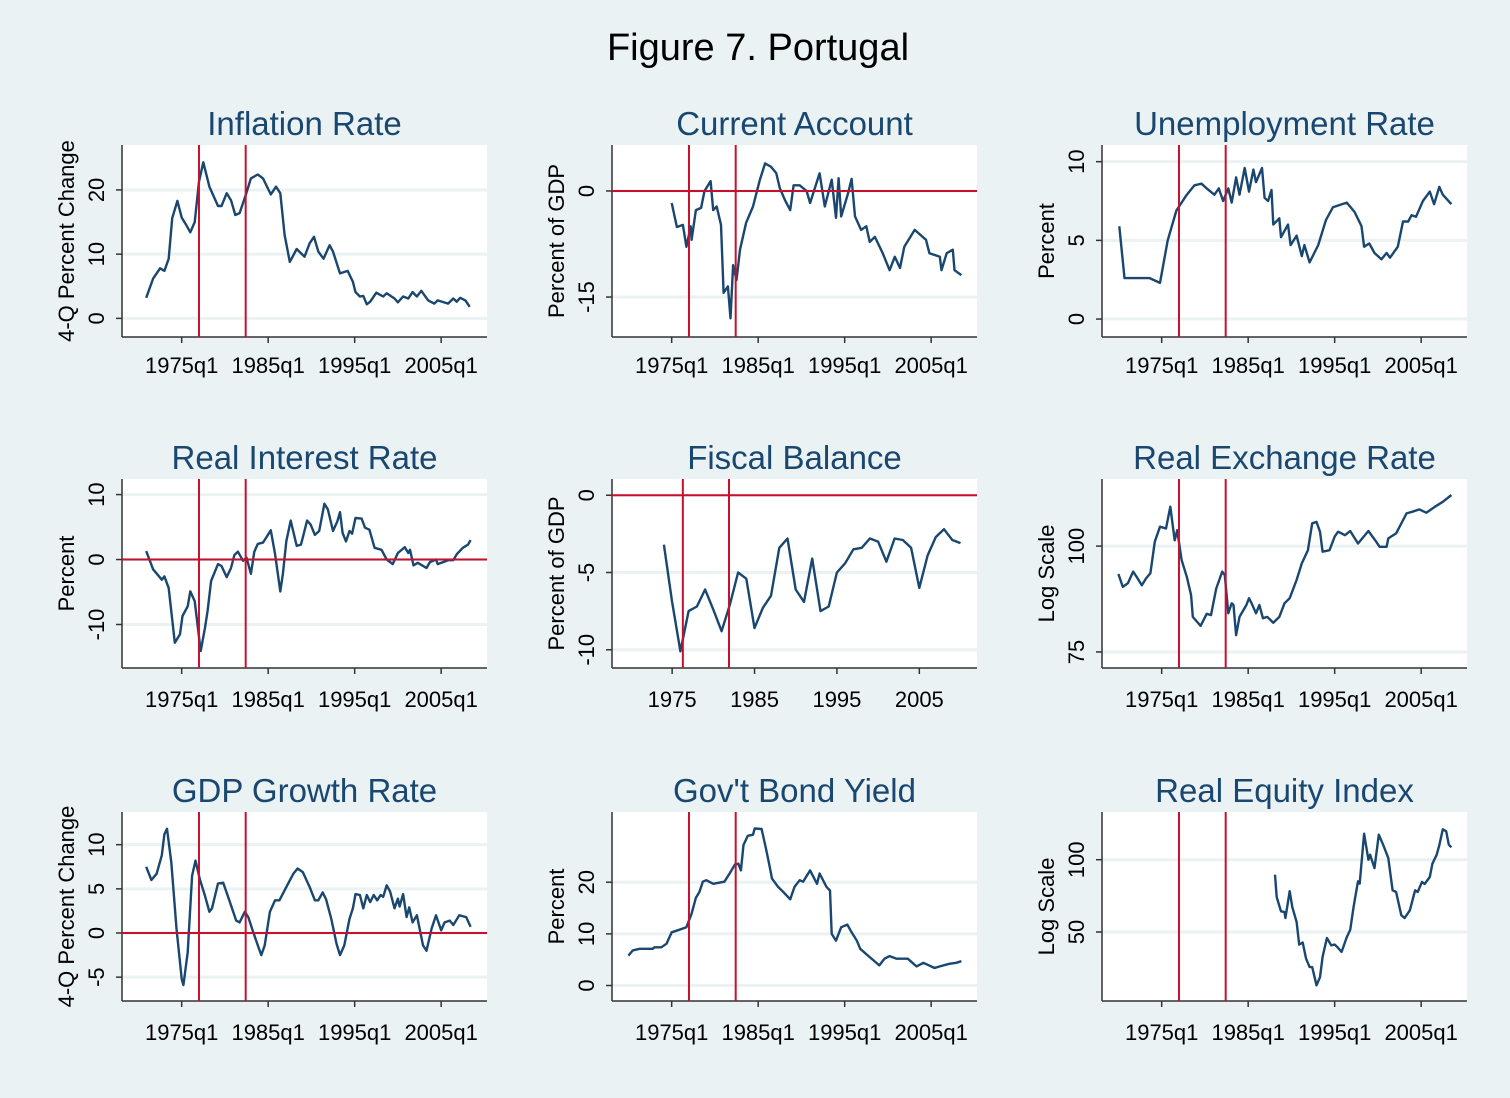 This screenshot has width=1510, height=1098. Describe the element at coordinates (304, 790) in the screenshot. I see `panel-title: GDP Growth Rate` at that location.